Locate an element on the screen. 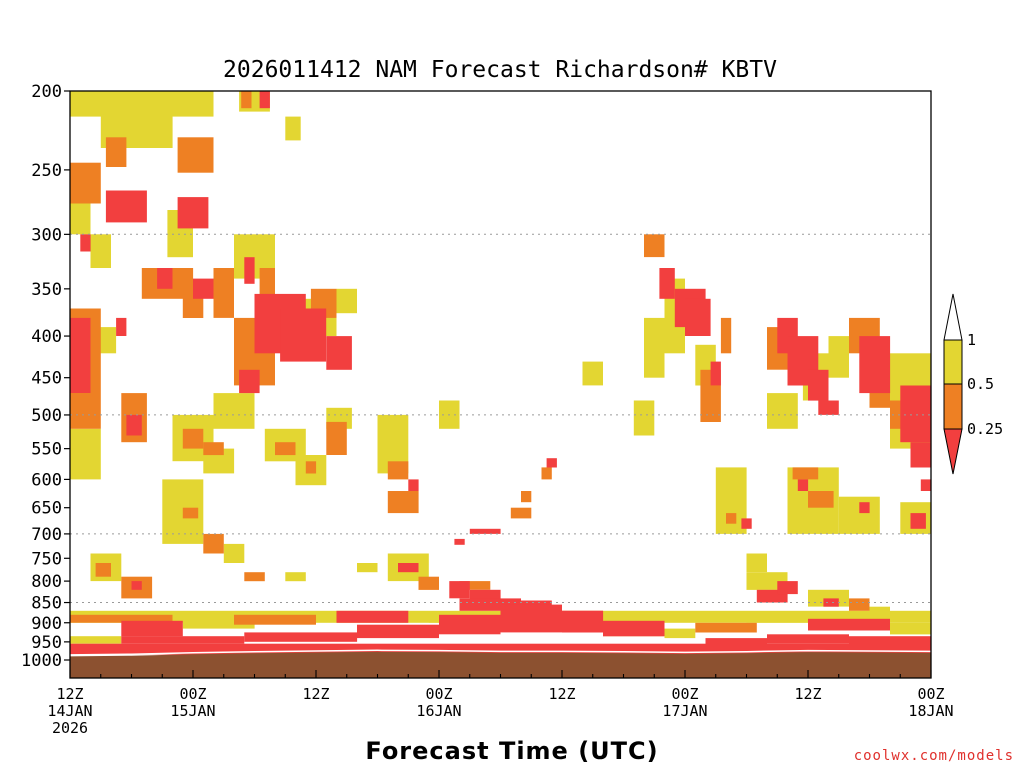 The image size is (1024, 773). x-tick-label: 16JAN is located at coordinates (438, 711).